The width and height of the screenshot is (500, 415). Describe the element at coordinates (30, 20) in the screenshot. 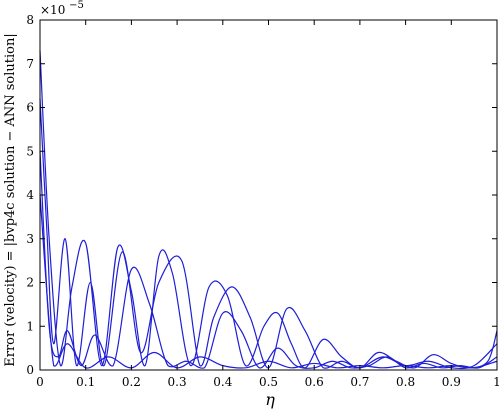

I see `y-tick-label: 8` at that location.